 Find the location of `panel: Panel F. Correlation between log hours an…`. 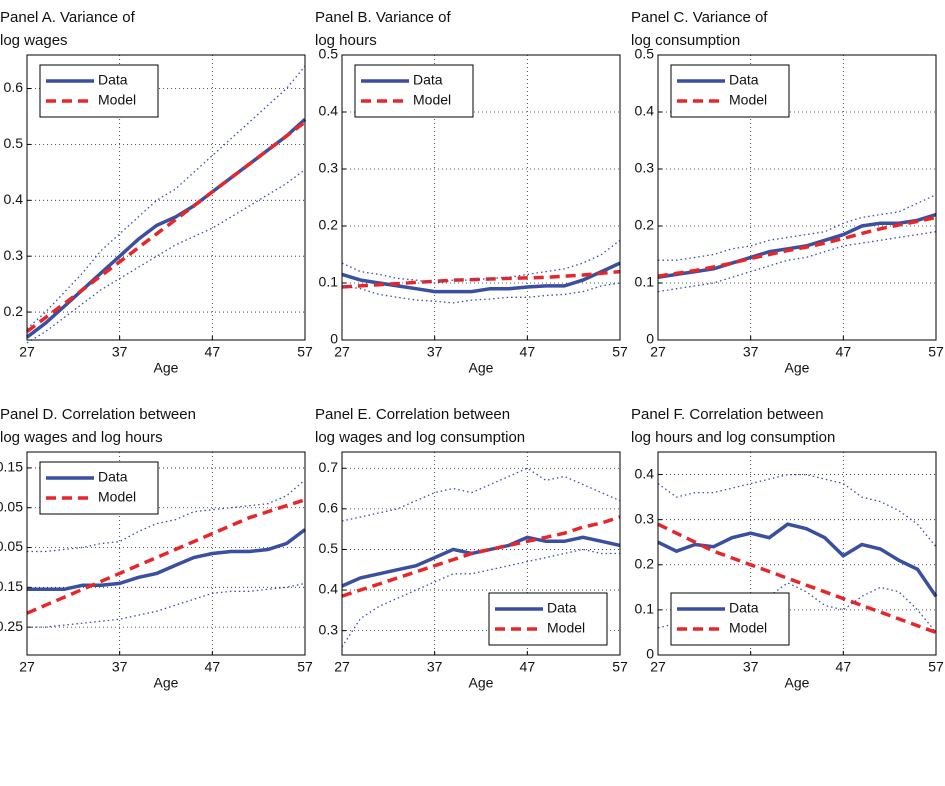

panel: Panel F. Correlation between log hours an… is located at coordinates (787, 548).